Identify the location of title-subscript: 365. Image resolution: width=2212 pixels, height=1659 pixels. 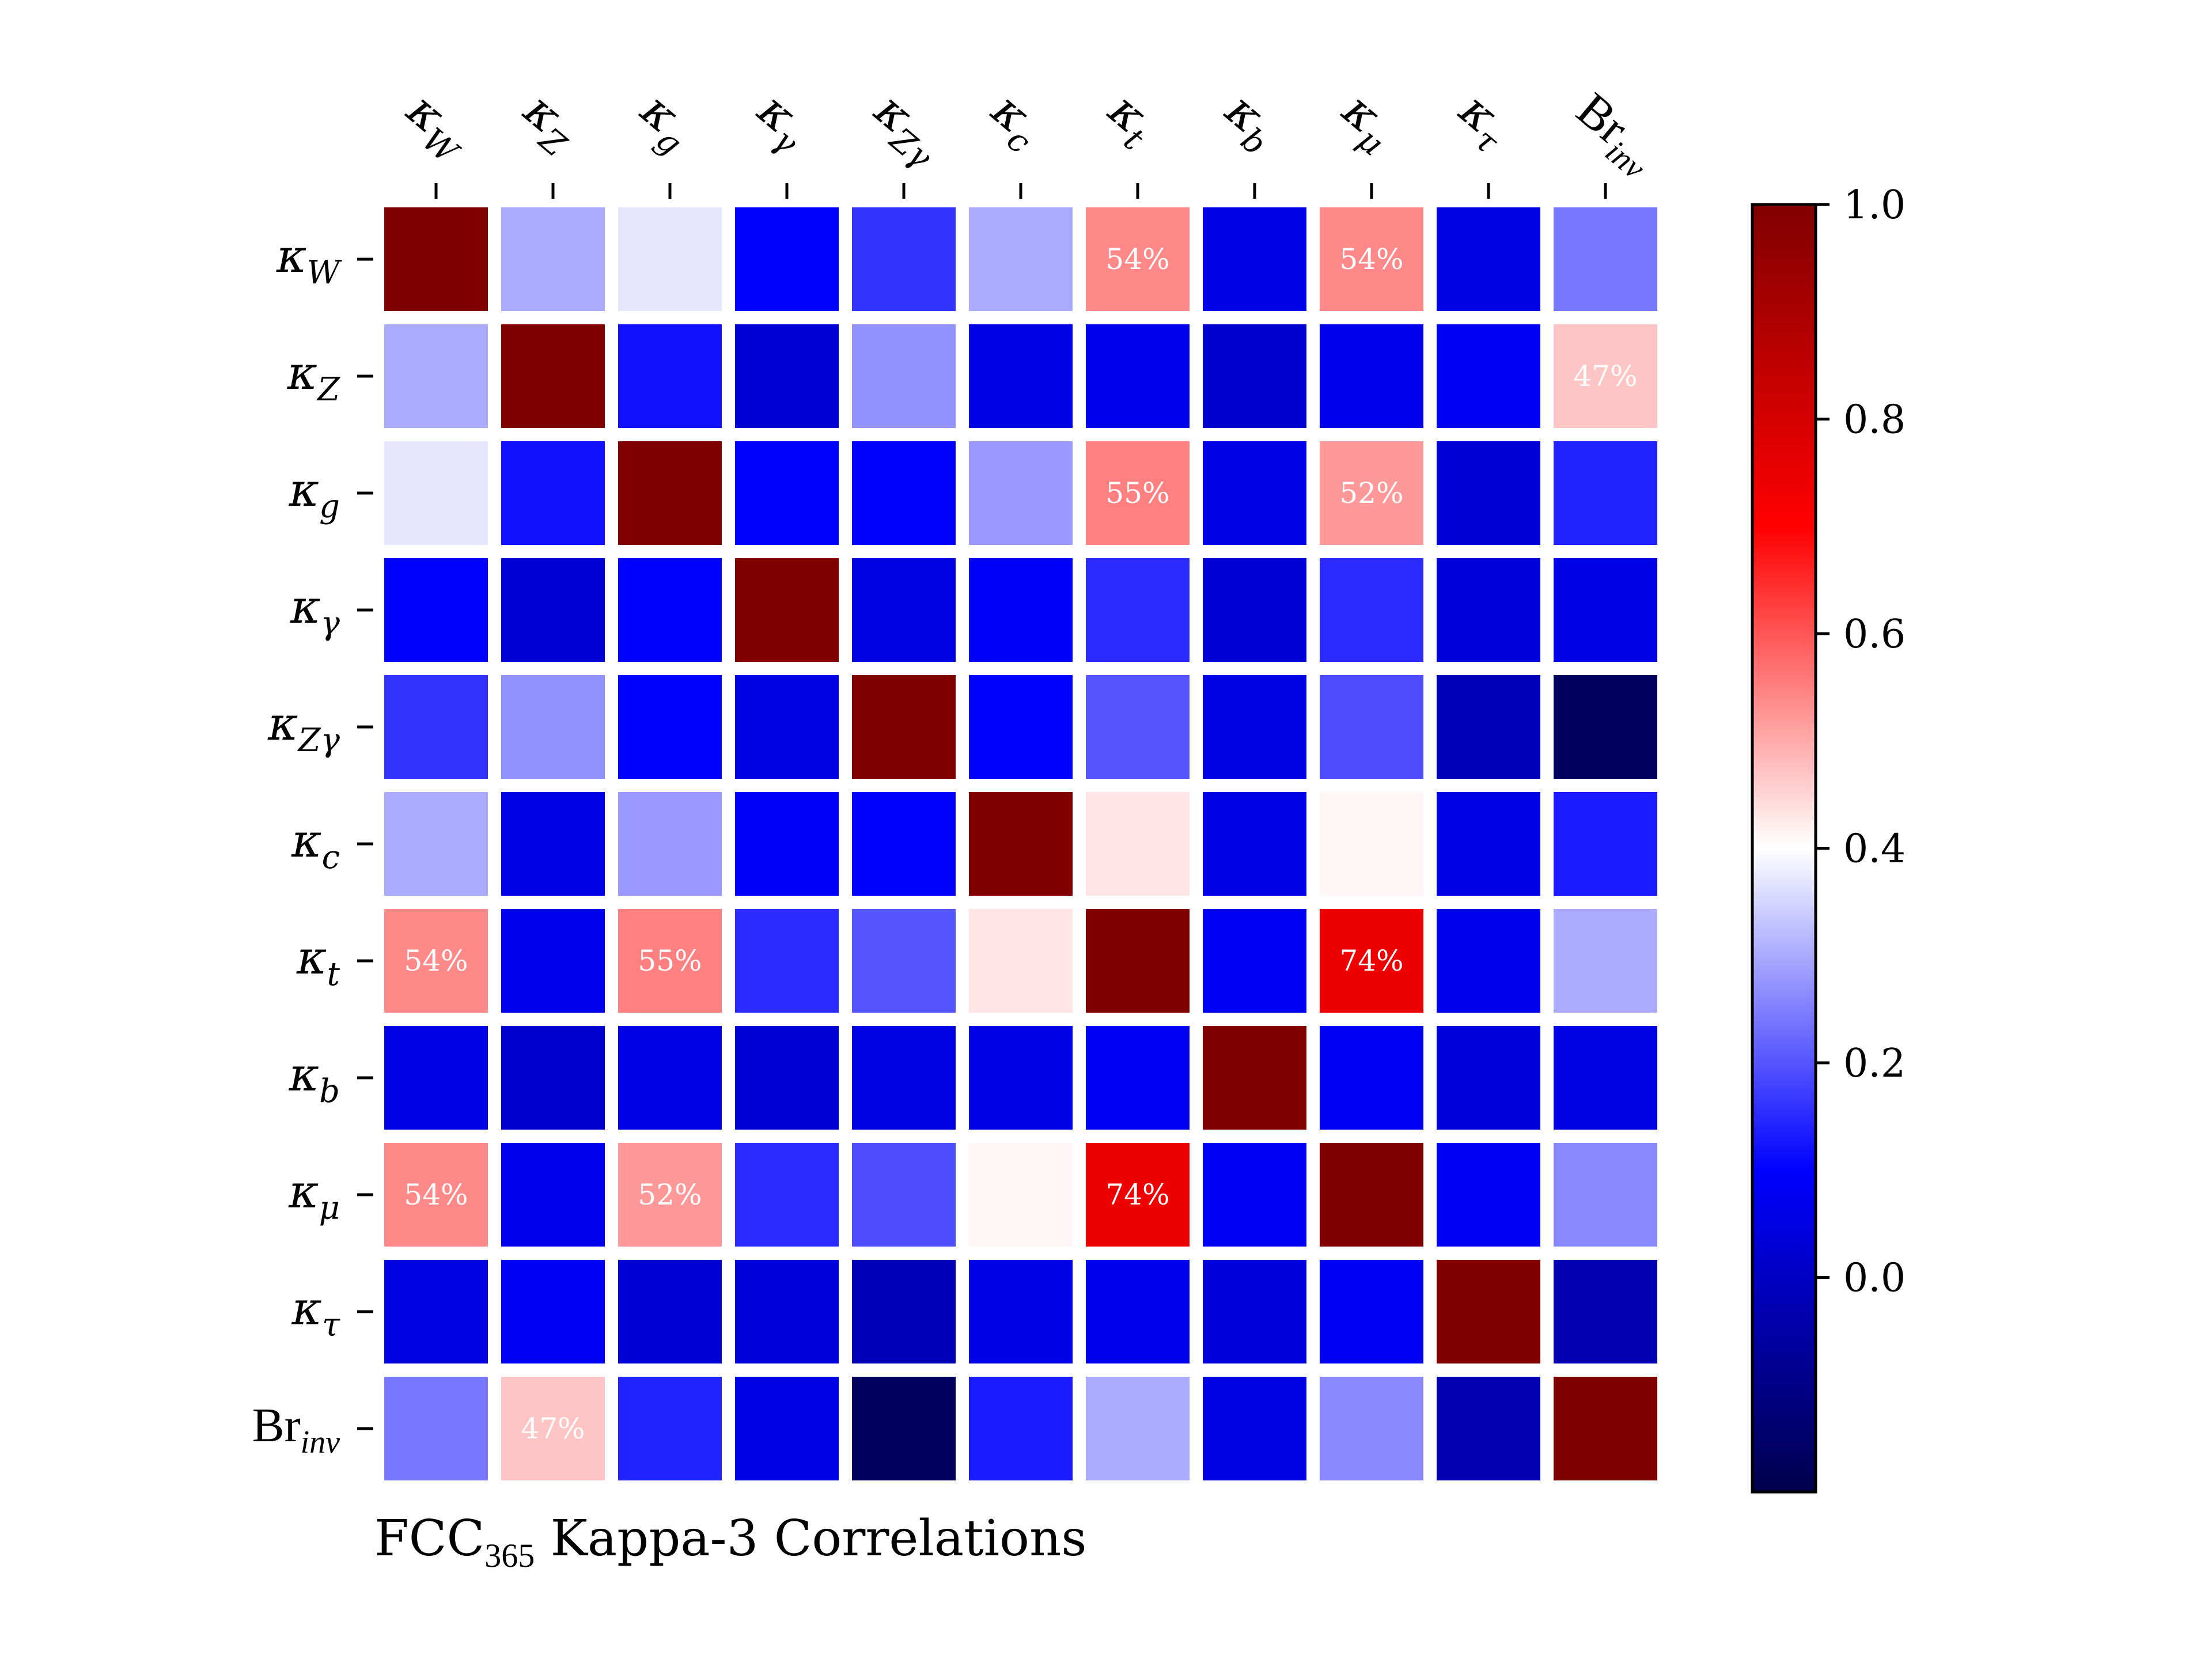
(509, 1555).